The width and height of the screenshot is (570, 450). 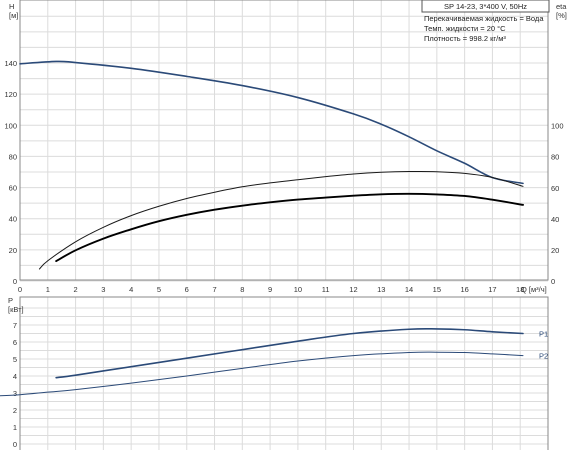 What do you see at coordinates (381, 289) in the screenshot?
I see `x-tick-label: 13` at bounding box center [381, 289].